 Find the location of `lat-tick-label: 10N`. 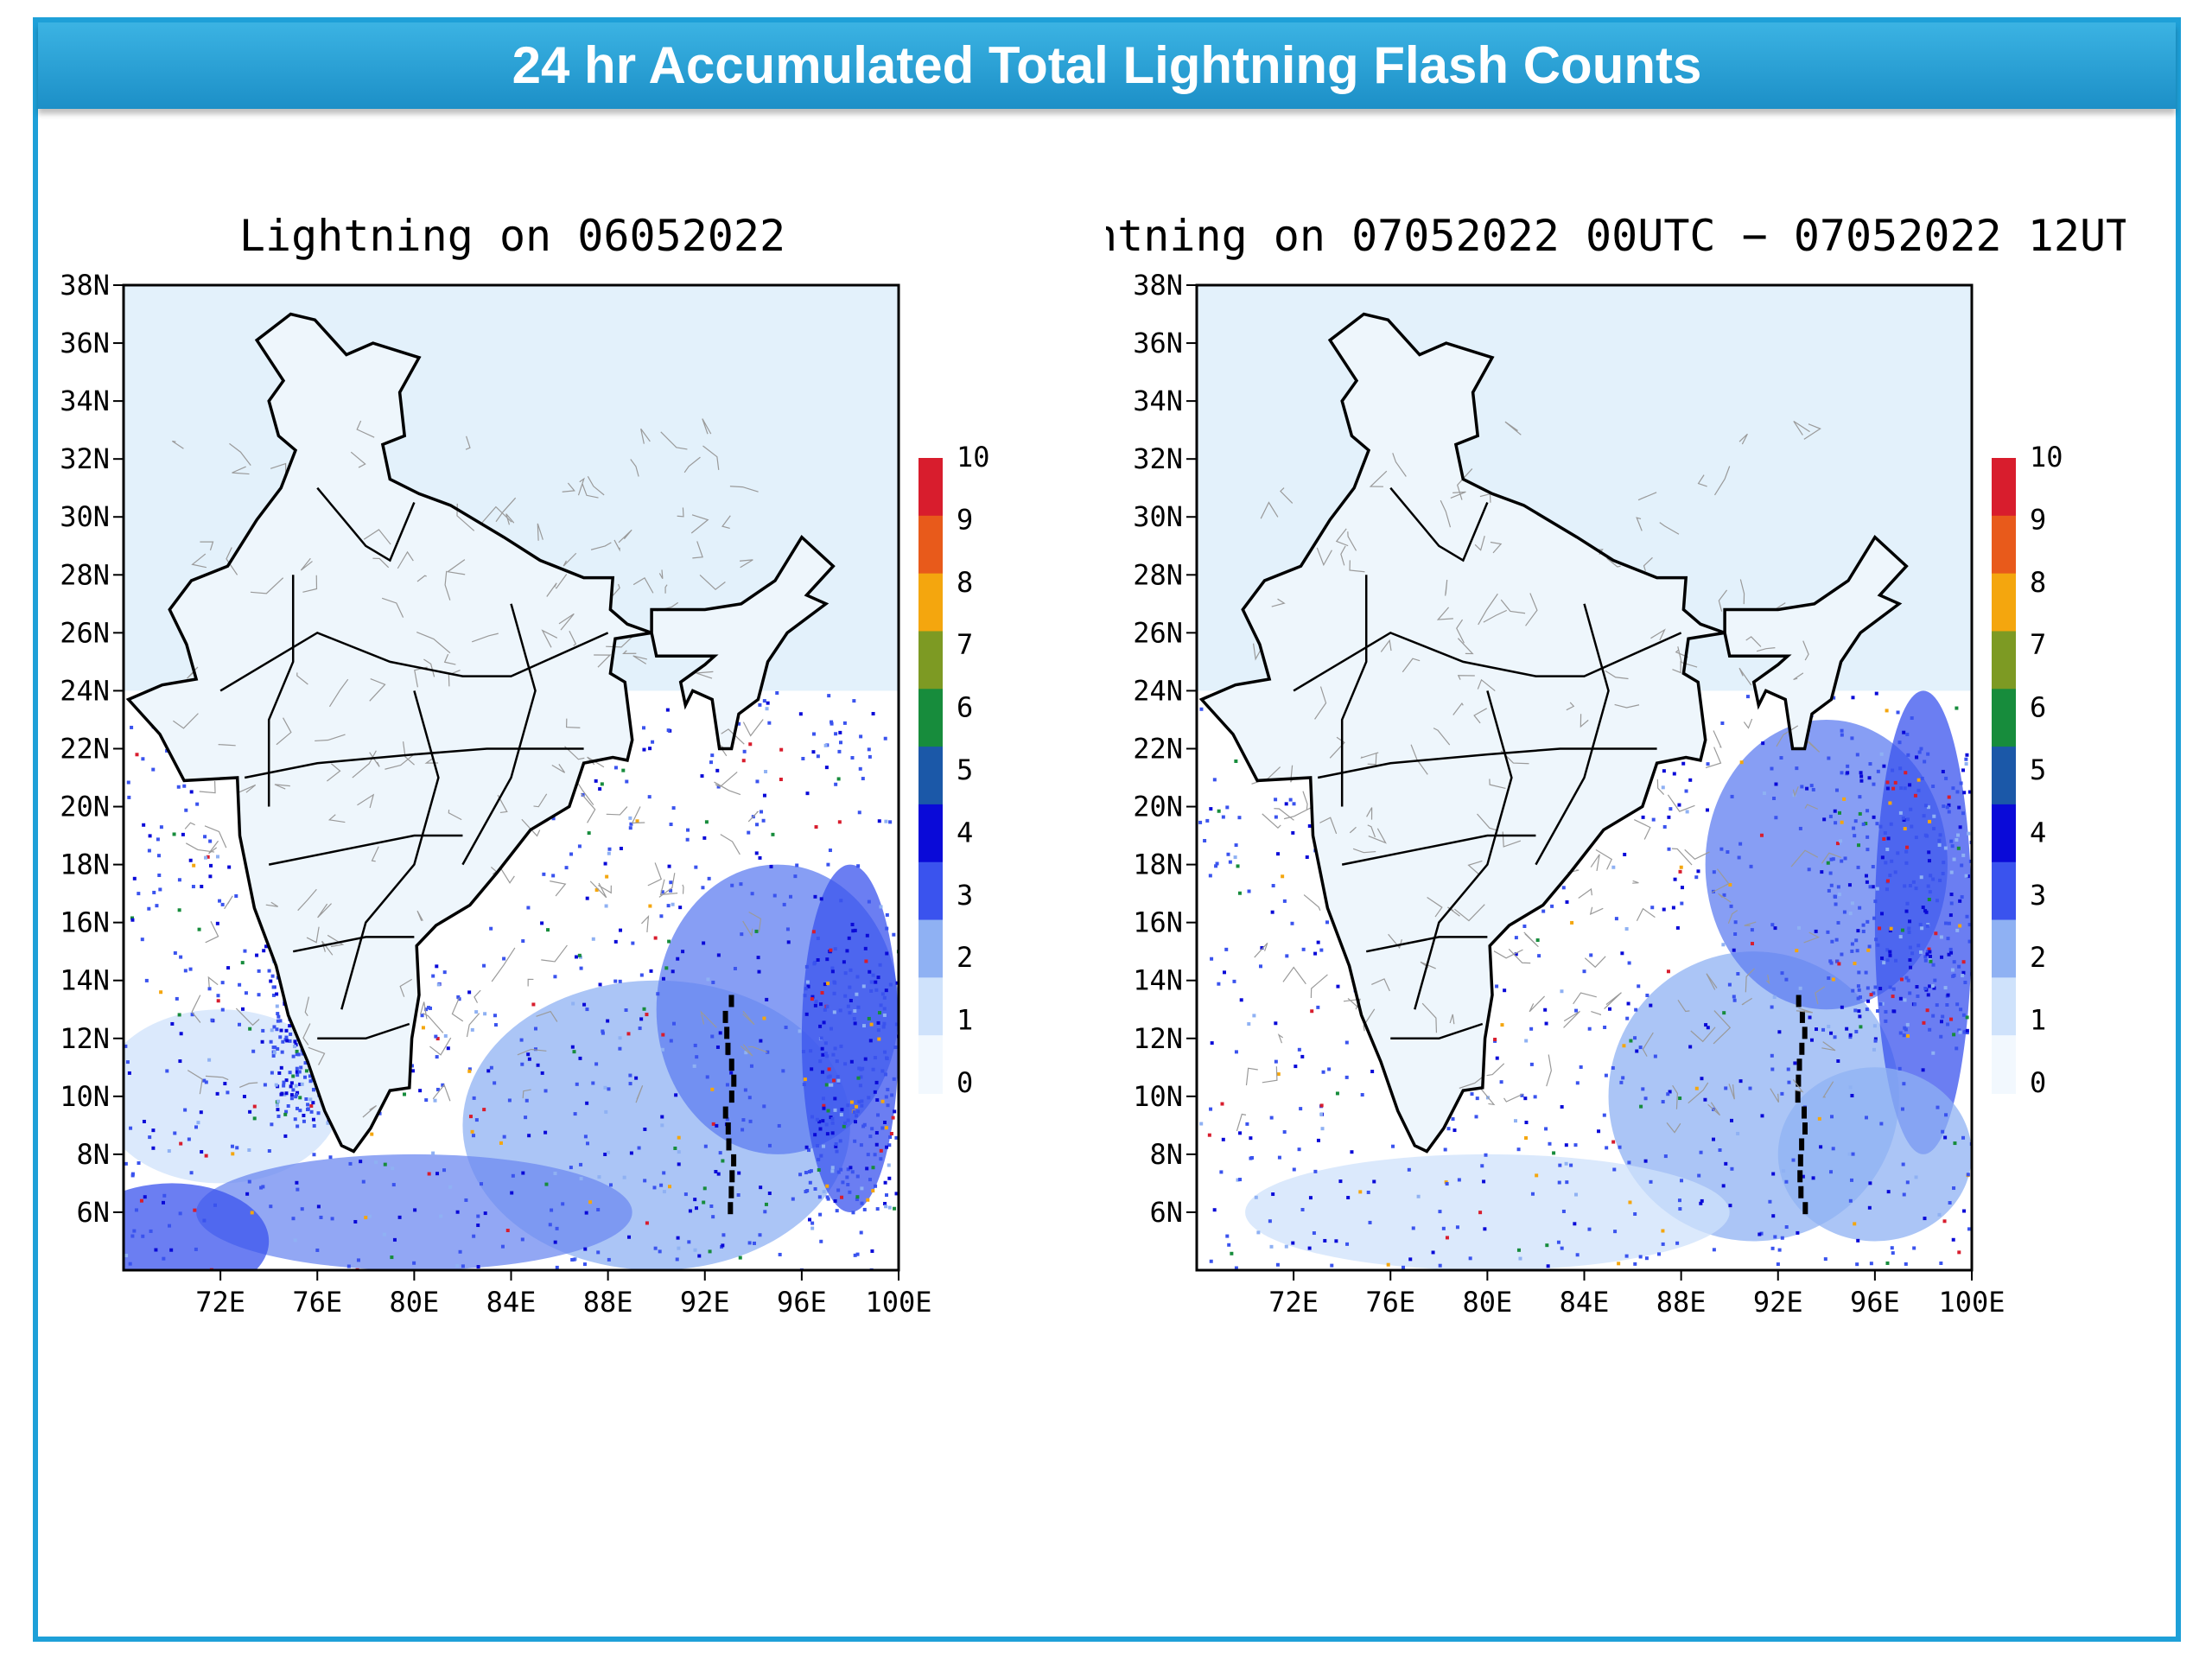

lat-tick-label: 10N is located at coordinates (1158, 1096).